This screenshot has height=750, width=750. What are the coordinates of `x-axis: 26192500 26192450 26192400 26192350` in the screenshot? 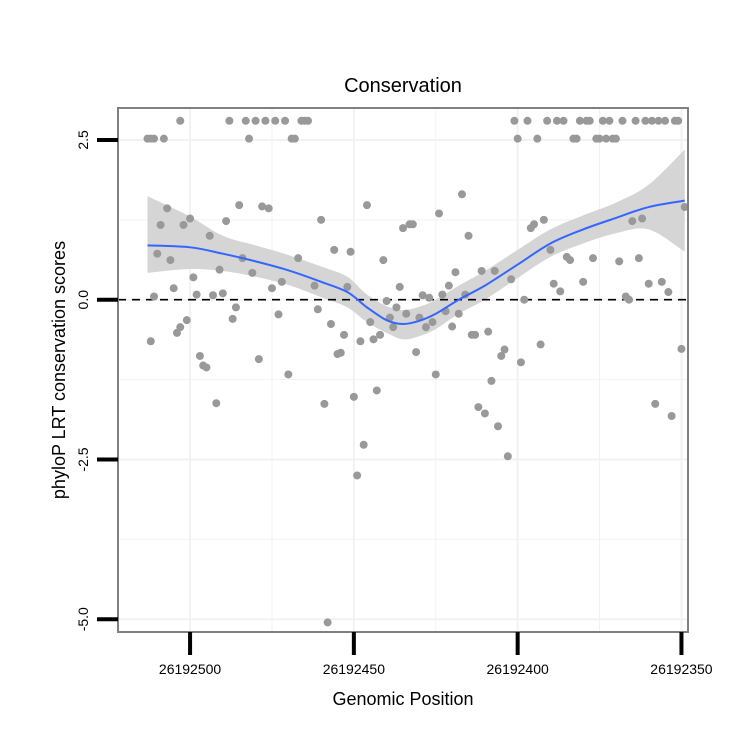 It's located at (415, 654).